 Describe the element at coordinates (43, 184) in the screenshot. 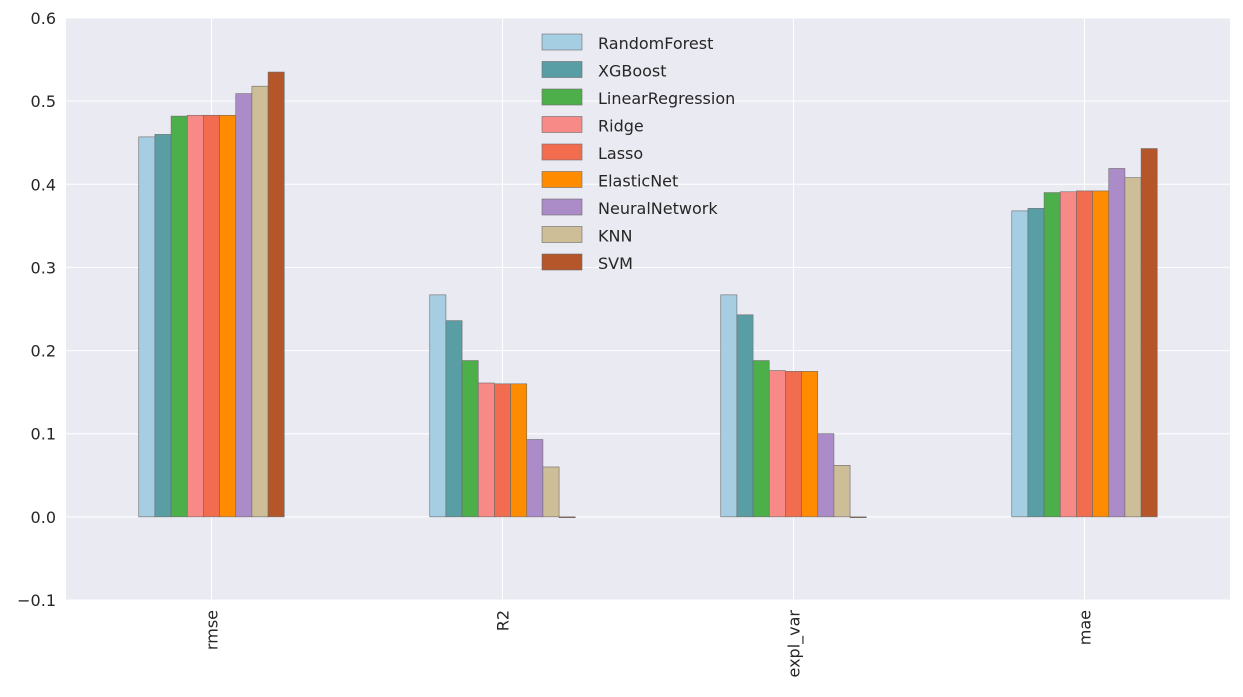

I see `y-tick-label: 0.4` at that location.